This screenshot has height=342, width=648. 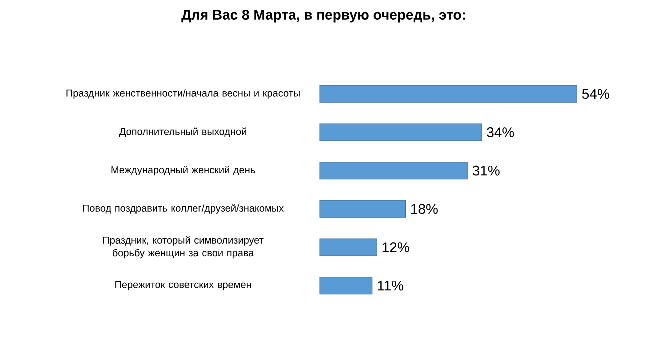 What do you see at coordinates (324, 16) in the screenshot?
I see `chart-title: Для Вас 8 Марта, в первую очередь, это:` at bounding box center [324, 16].